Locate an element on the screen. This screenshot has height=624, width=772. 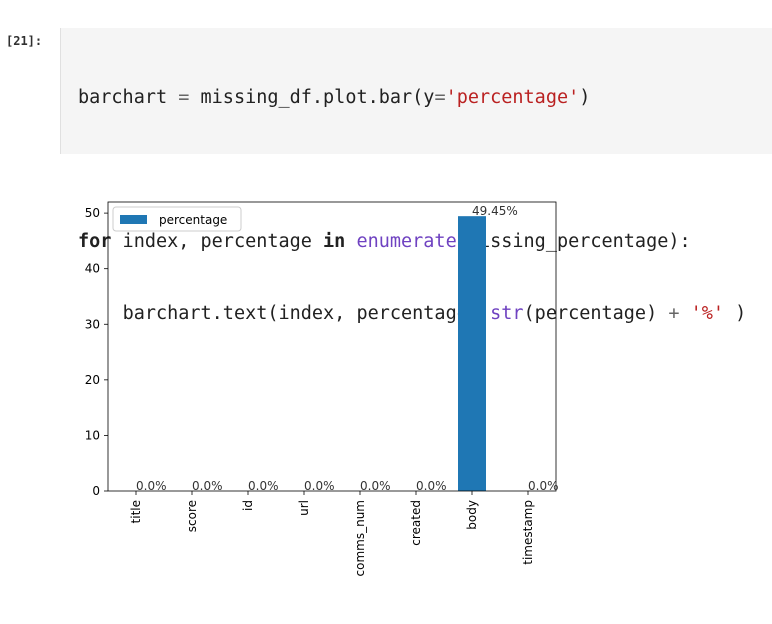
legend-label: percentage is located at coordinates (193, 220).